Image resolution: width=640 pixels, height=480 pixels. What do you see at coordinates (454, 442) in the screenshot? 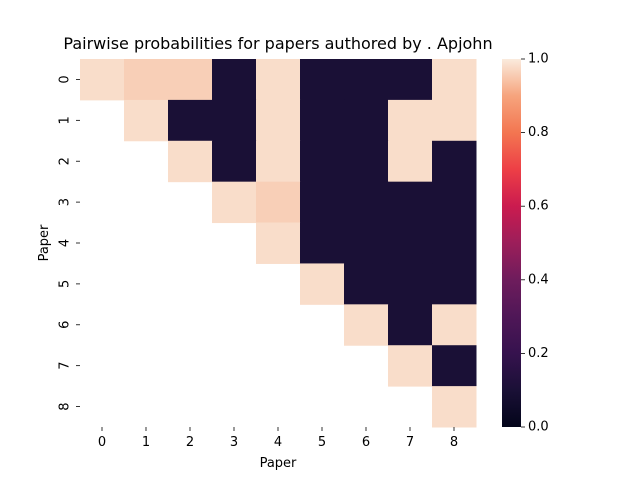
I see `x-tick-label: 8` at bounding box center [454, 442].